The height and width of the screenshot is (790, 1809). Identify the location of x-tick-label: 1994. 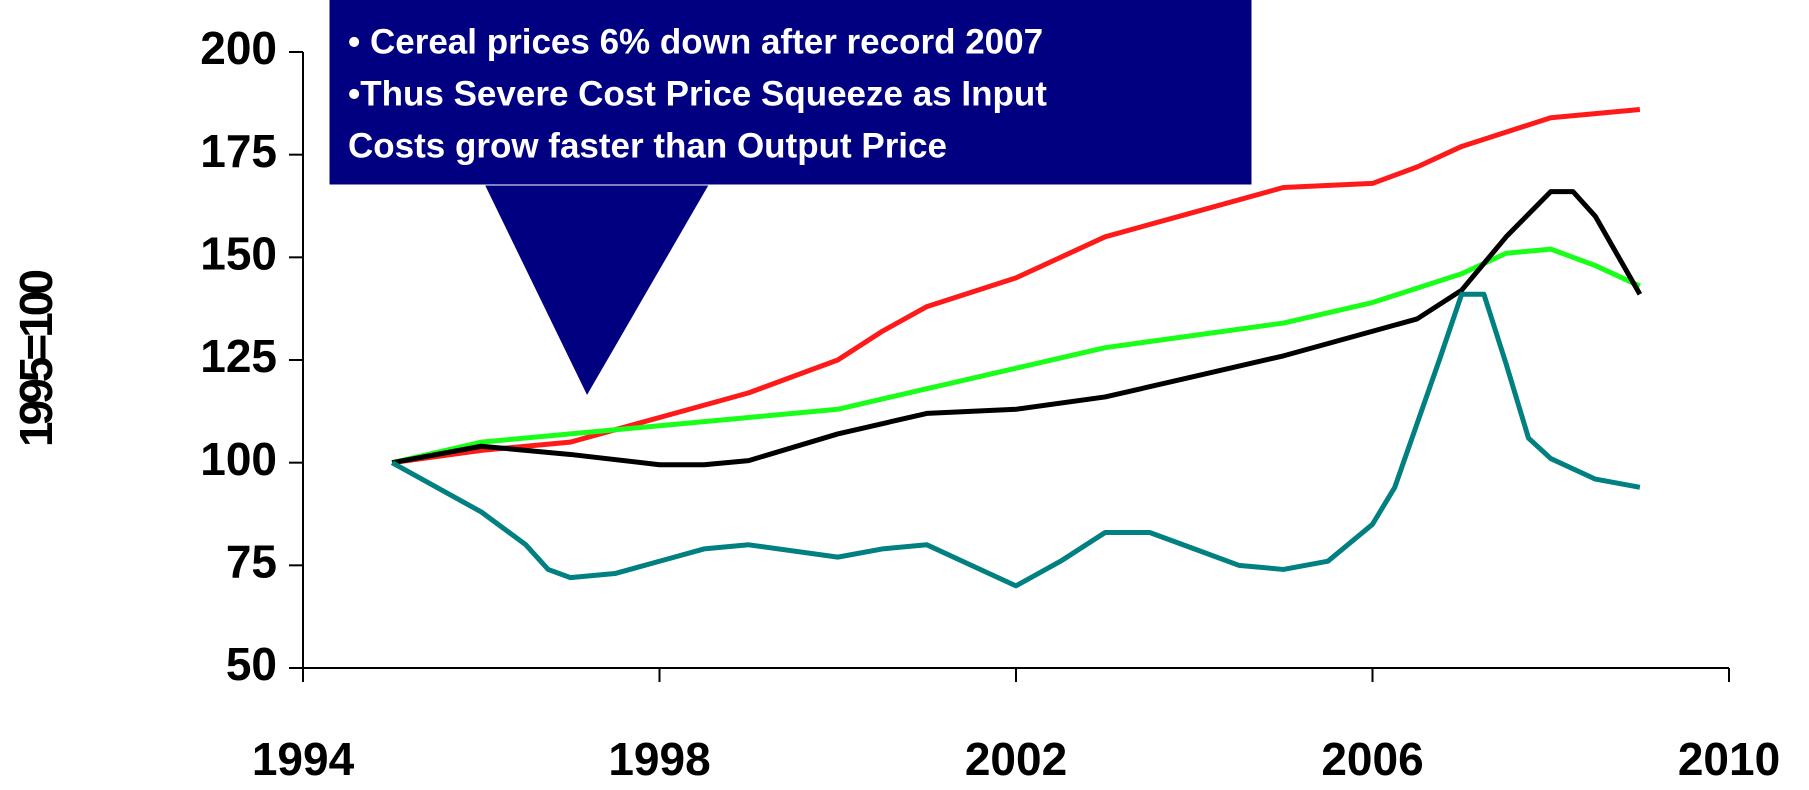
(303, 759).